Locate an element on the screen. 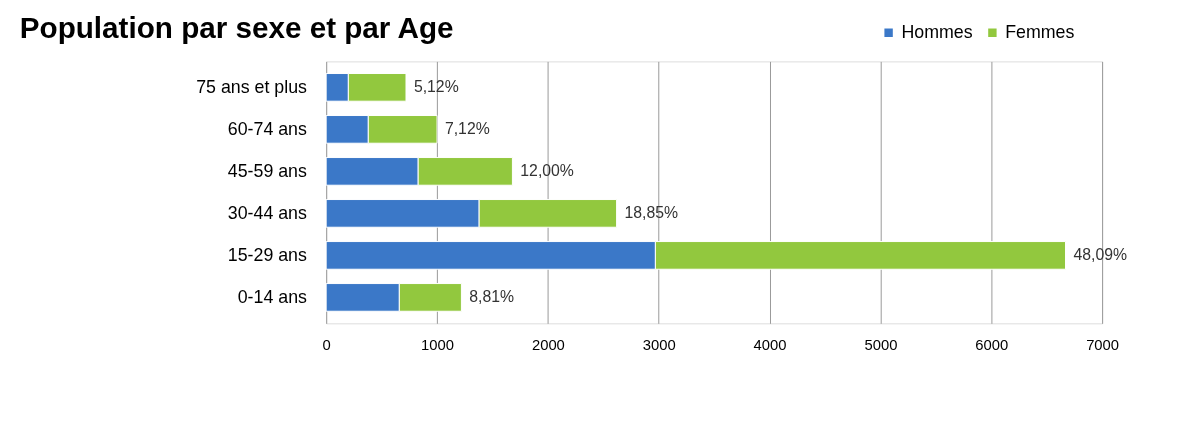 Image resolution: width=1197 pixels, height=443 pixels. x-tick-label: 6000 is located at coordinates (992, 344).